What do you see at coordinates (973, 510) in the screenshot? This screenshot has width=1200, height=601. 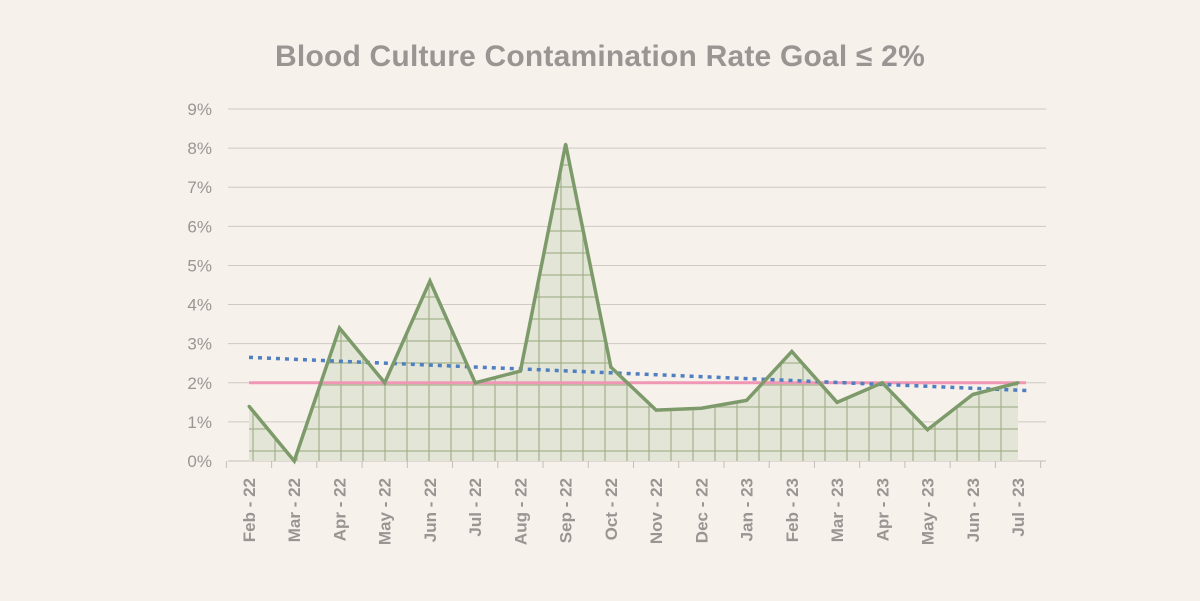 I see `x-tick-label: Jun - 23` at bounding box center [973, 510].